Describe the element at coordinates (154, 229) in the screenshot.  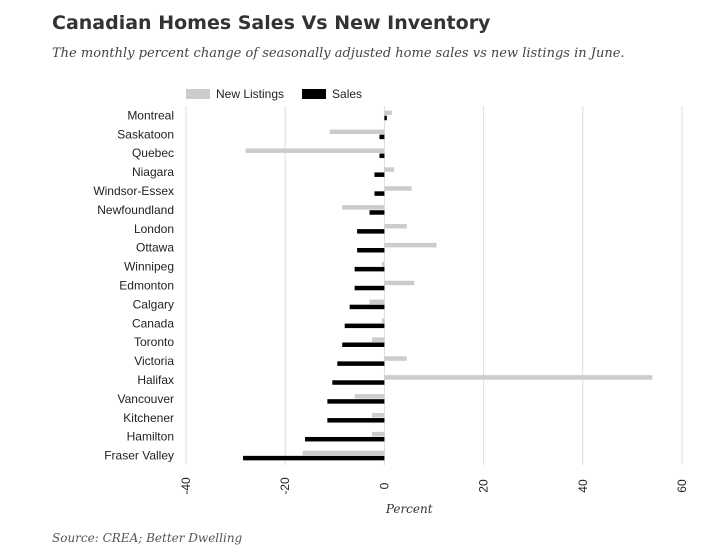
I see `category-label: London` at that location.